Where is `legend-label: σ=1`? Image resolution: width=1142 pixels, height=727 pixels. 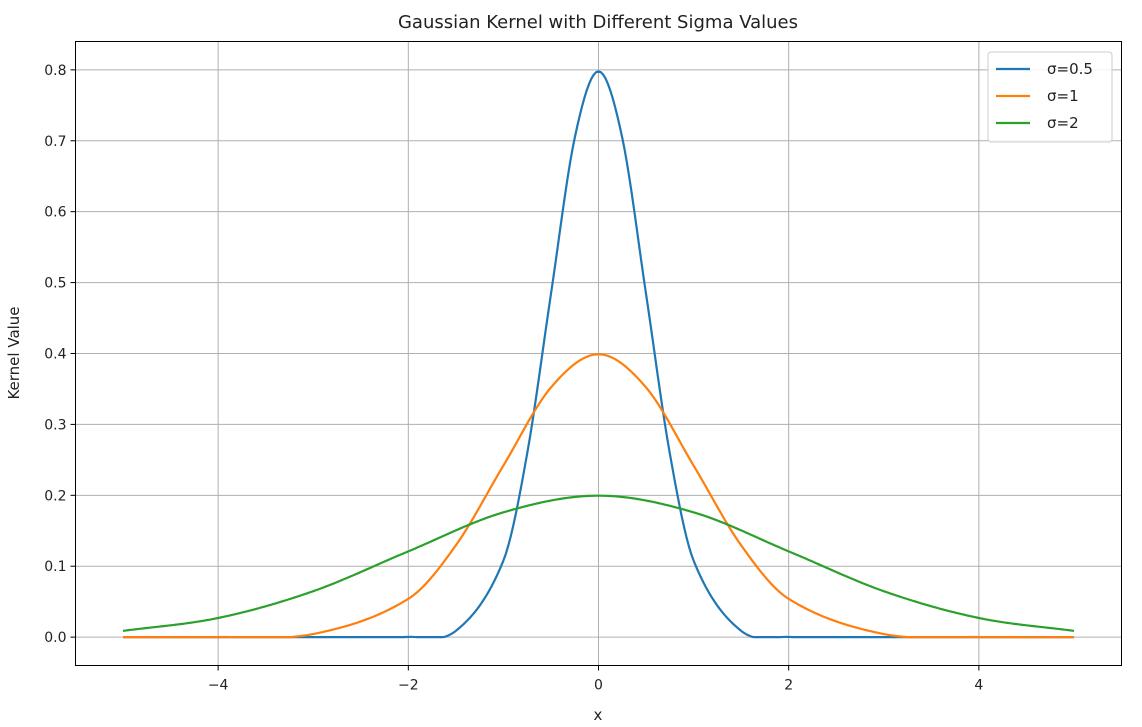
legend-label: σ=1 is located at coordinates (1063, 96).